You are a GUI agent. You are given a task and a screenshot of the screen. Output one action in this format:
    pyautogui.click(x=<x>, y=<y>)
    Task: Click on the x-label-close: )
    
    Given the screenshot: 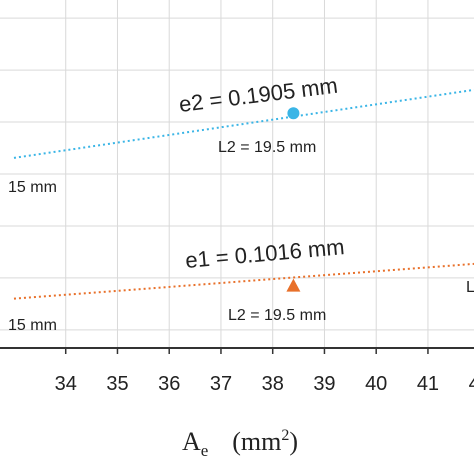 What is the action you would take?
    pyautogui.click(x=293, y=441)
    